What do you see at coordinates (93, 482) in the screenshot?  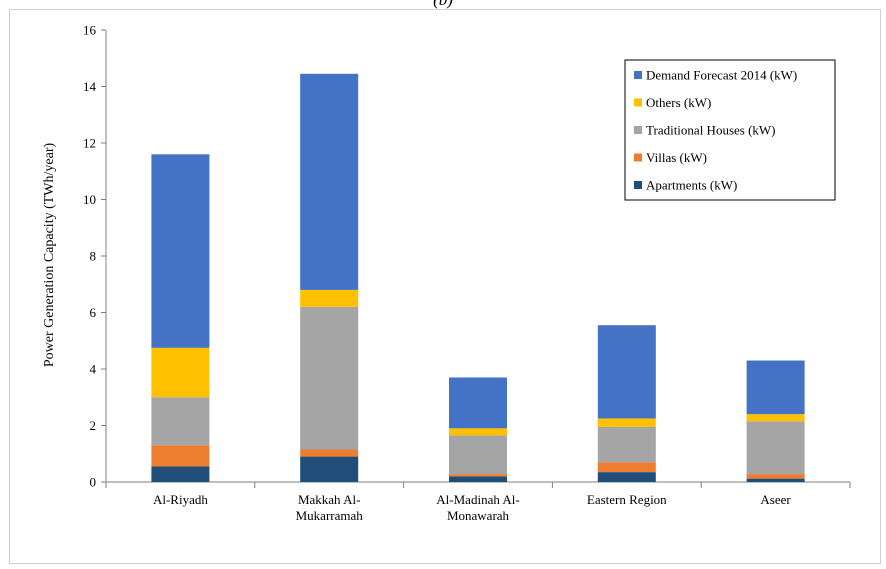 I see `y-tick-label: 0` at bounding box center [93, 482].